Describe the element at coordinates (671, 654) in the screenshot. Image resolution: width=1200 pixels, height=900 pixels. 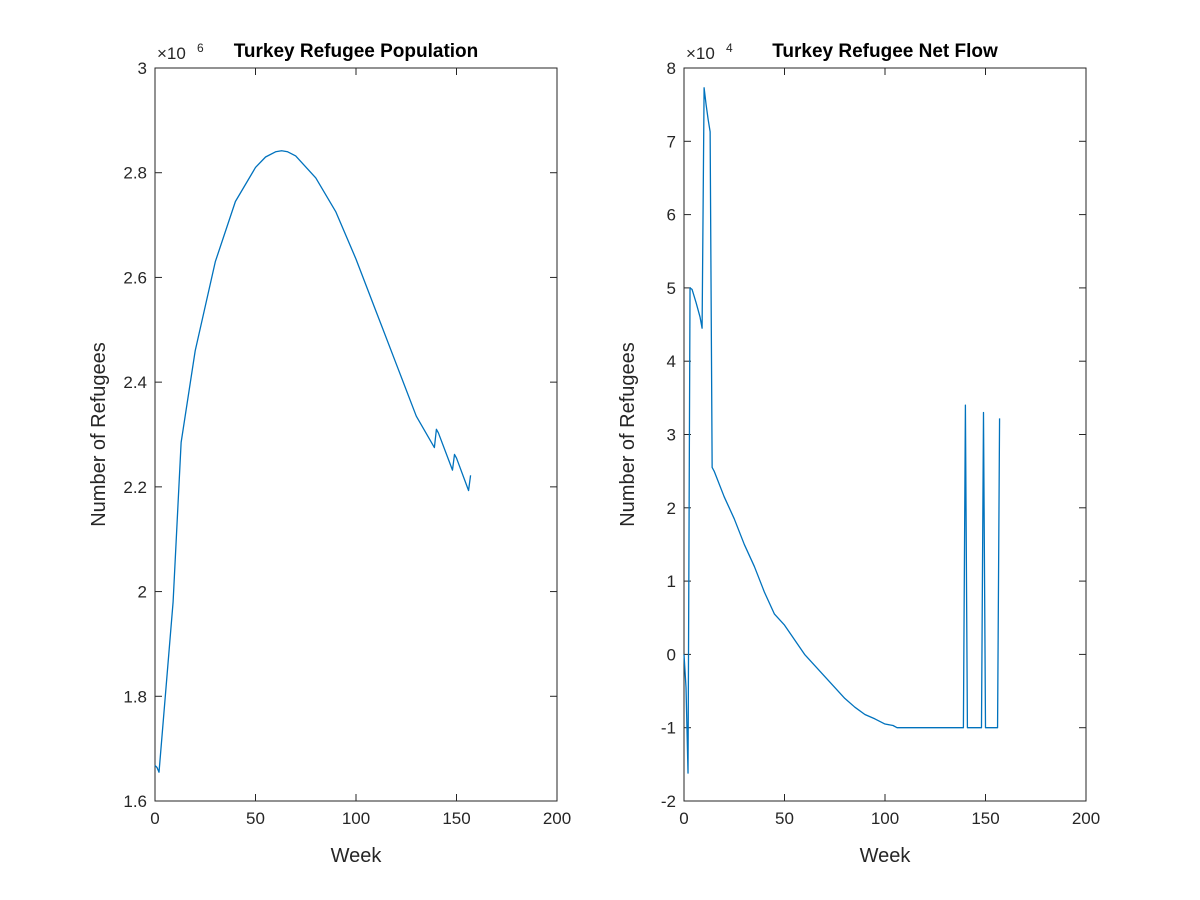
I see `y-tick-label: 0` at that location.